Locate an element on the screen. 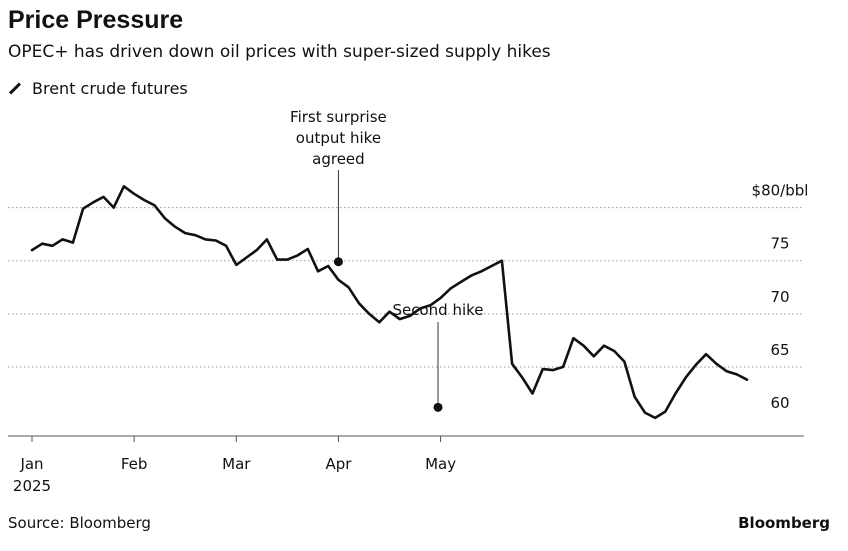 The width and height of the screenshot is (848, 551). source-note: Source: Bloomberg is located at coordinates (79, 523).